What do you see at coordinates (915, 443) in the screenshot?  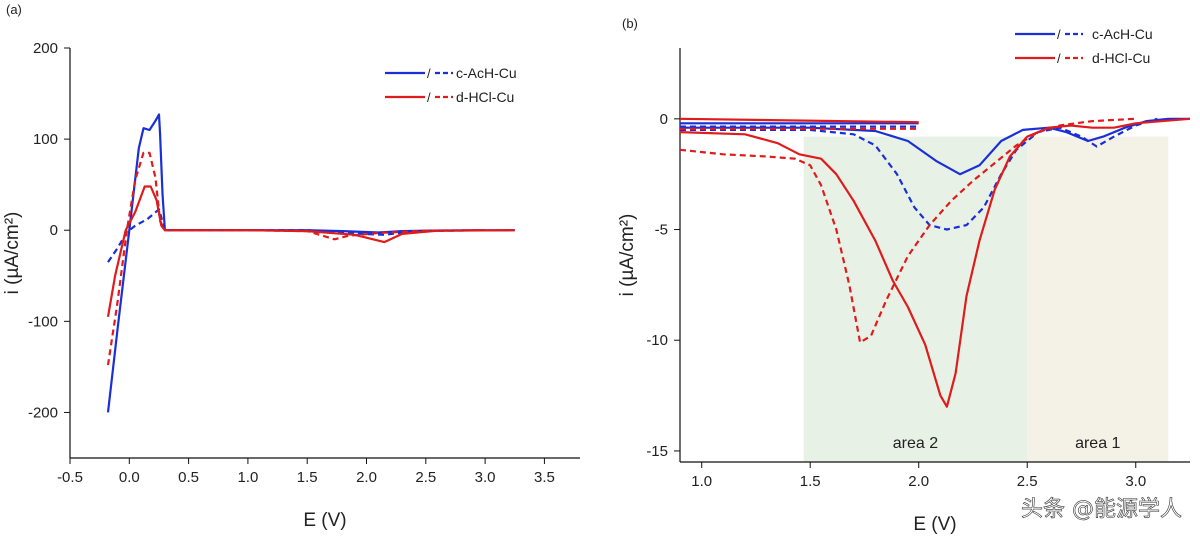 I see `shaded-region-label: area 2` at bounding box center [915, 443].